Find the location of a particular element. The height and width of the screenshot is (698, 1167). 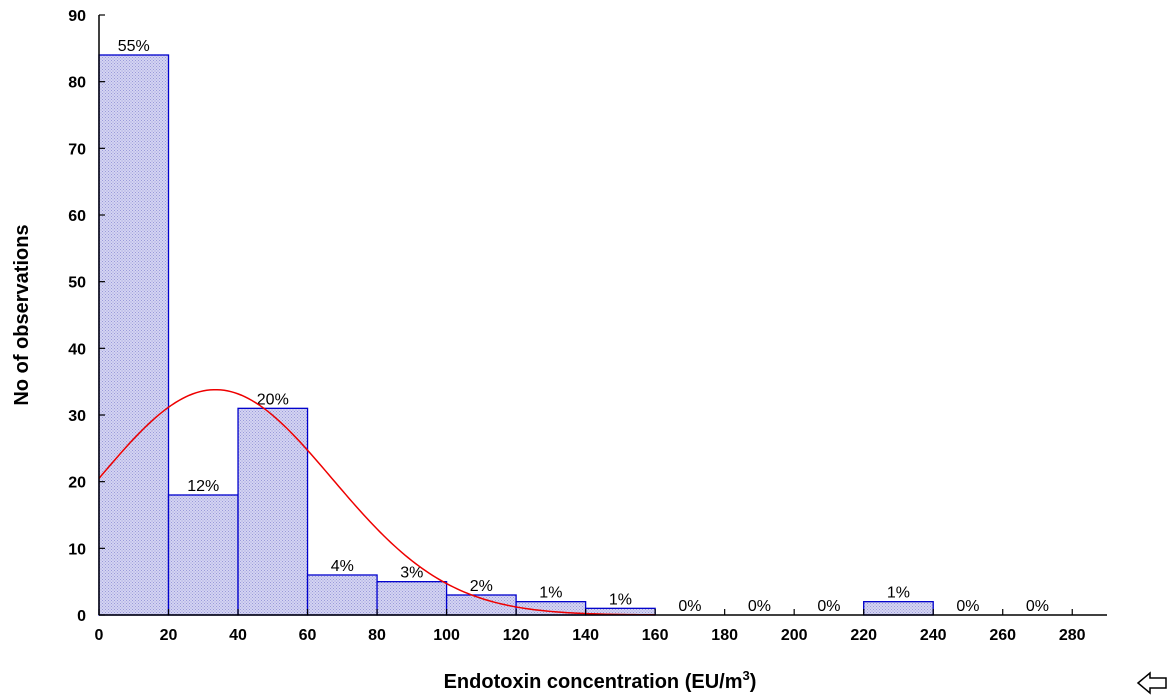

x-tick-label: 60 is located at coordinates (308, 635).